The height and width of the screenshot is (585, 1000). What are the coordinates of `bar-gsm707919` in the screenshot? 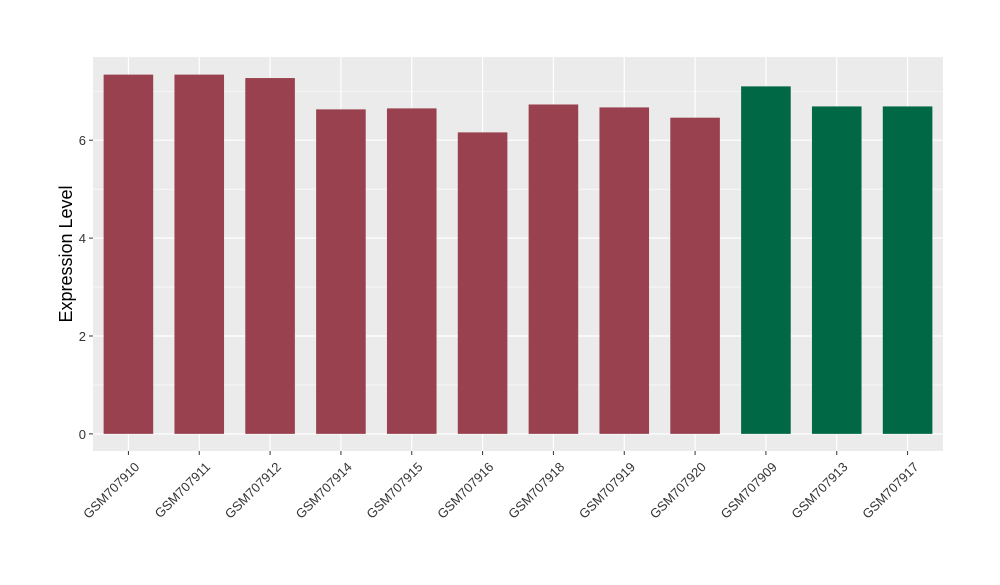 It's located at (624, 270).